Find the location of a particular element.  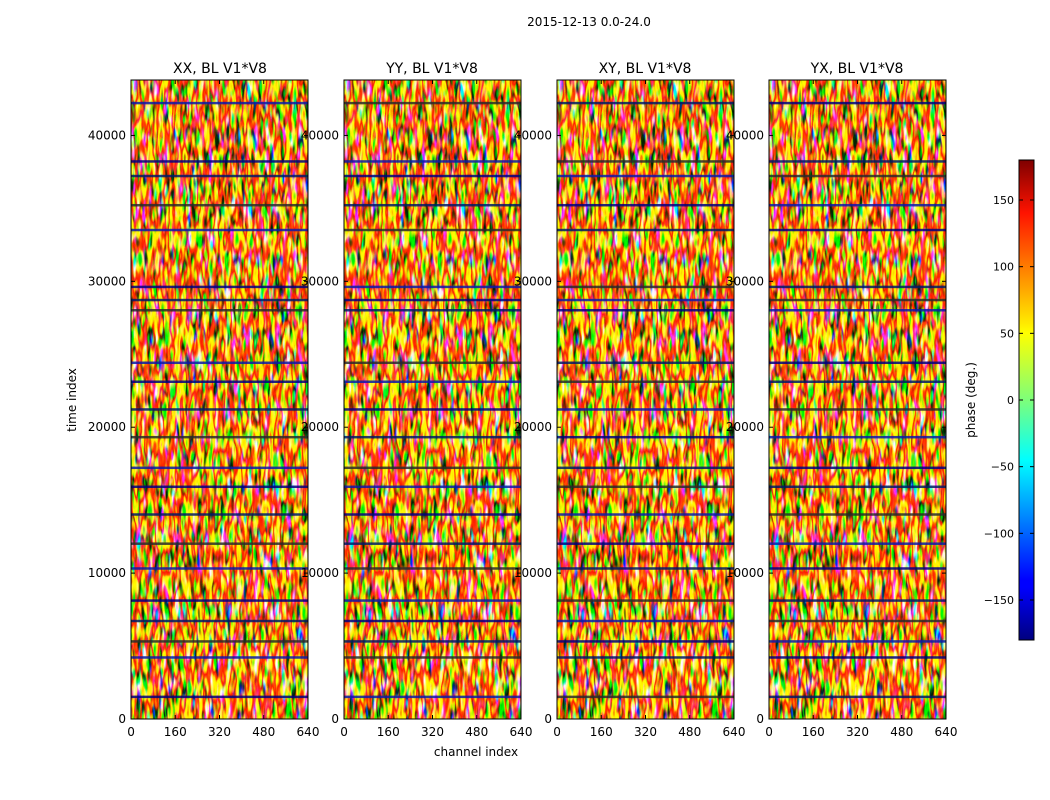

colorbar-tick-label: 100 is located at coordinates (1003, 267).